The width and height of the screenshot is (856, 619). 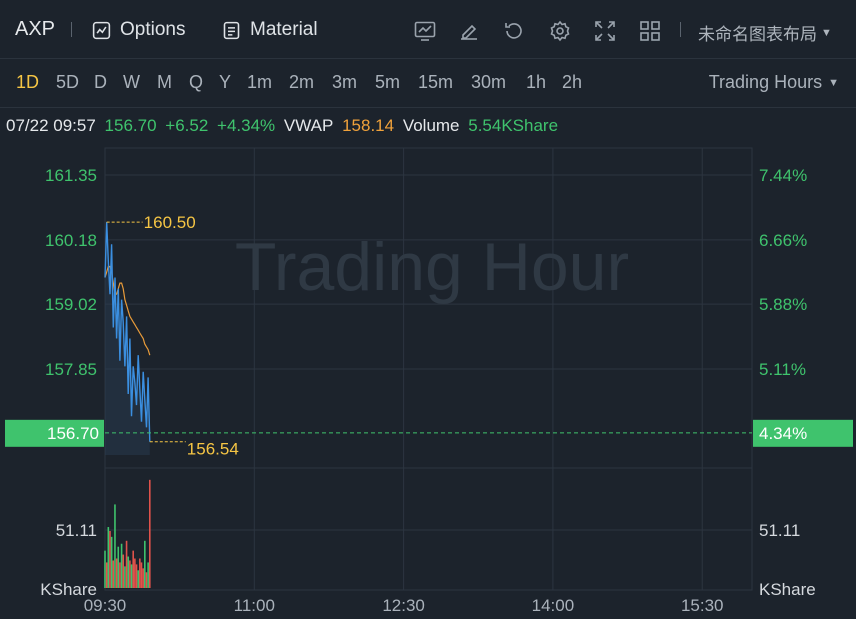 I want to click on period-y: Y, so click(x=225, y=82).